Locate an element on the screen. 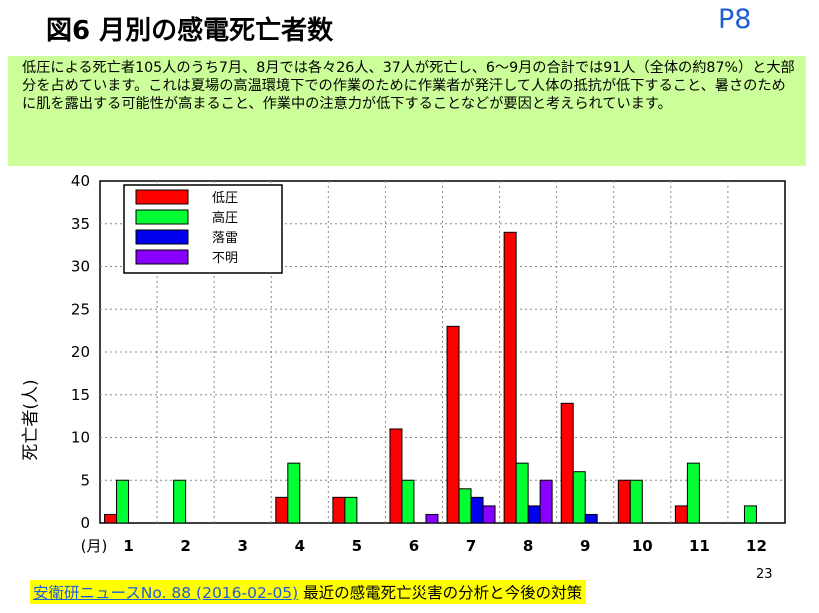 Image resolution: width=819 pixels, height=613 pixels. x-tick-label: 11 is located at coordinates (699, 546).